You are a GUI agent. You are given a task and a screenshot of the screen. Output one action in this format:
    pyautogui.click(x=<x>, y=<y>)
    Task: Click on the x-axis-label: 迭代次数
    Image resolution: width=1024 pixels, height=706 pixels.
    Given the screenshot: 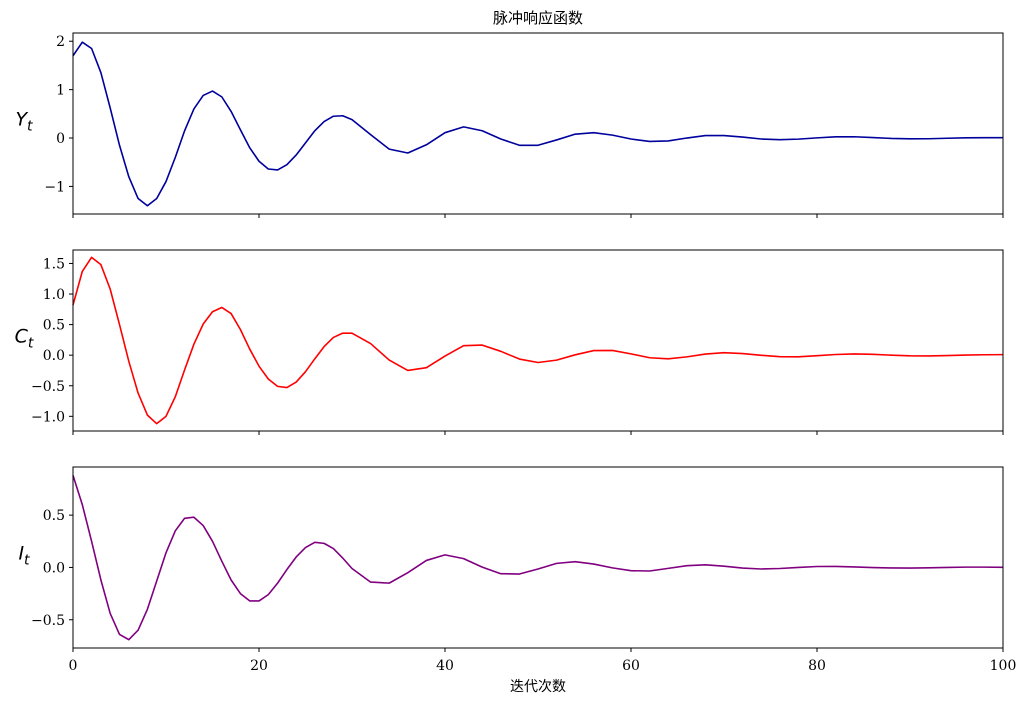 What is the action you would take?
    pyautogui.click(x=538, y=687)
    